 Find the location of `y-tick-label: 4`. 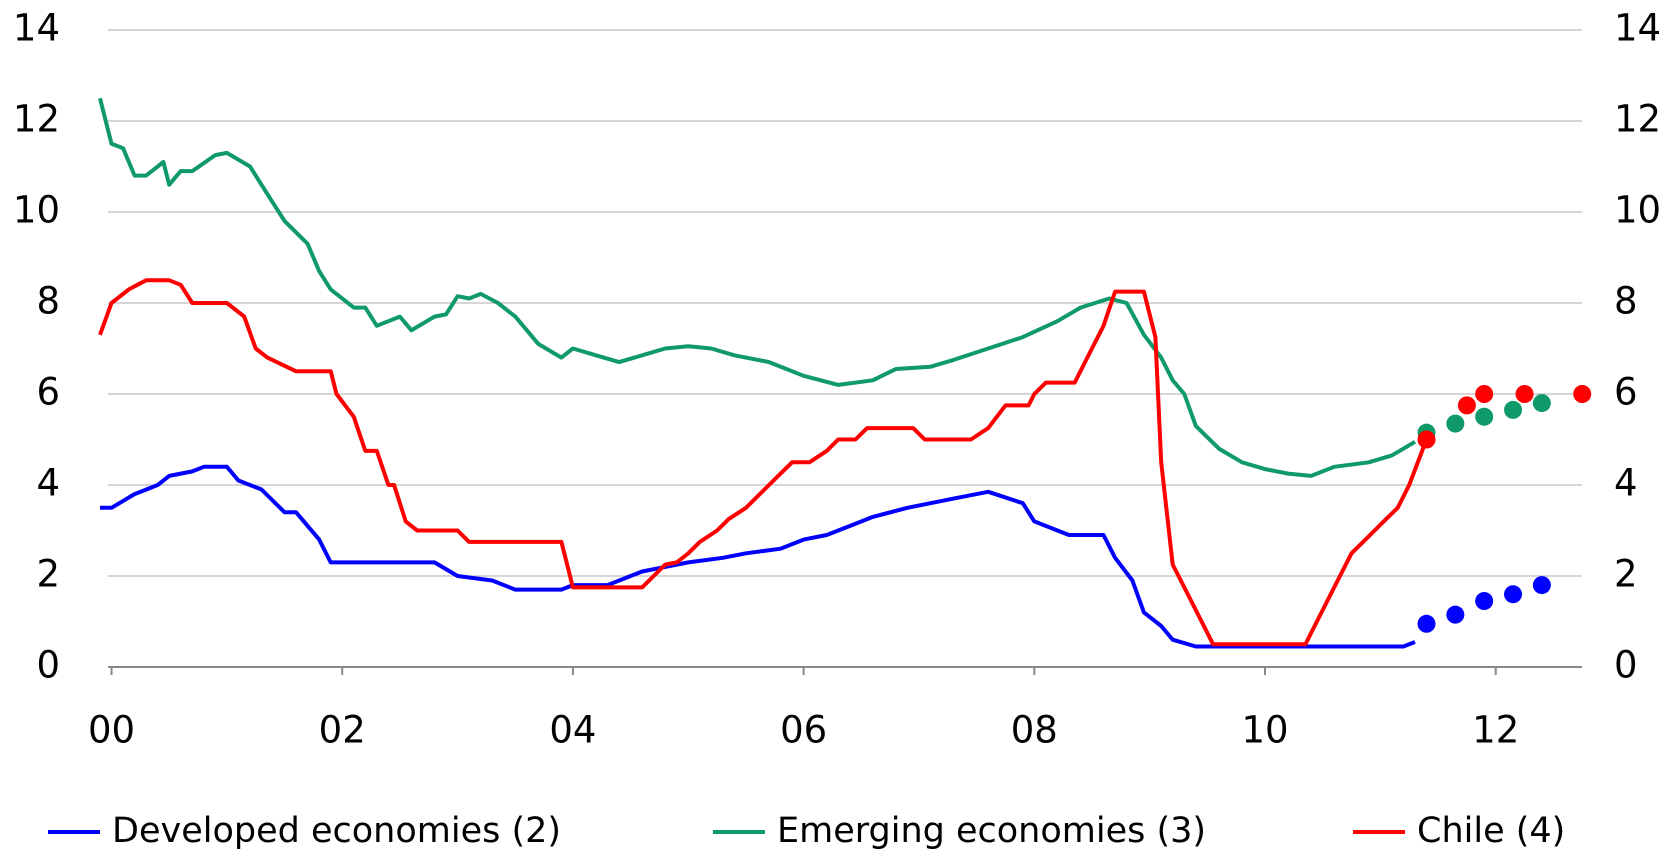

y-tick-label: 4 is located at coordinates (48, 483).